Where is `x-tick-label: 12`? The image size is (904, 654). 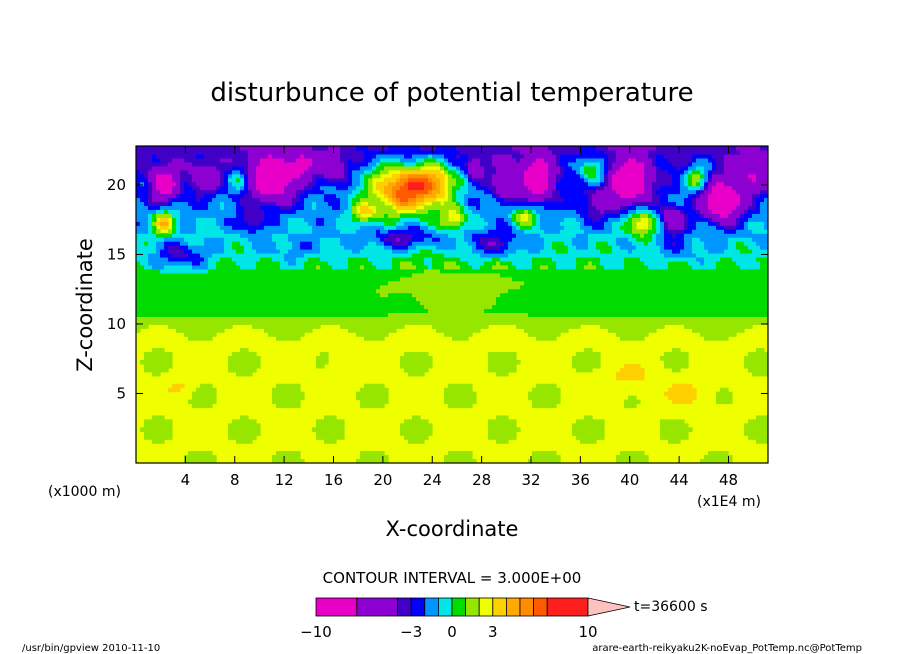 x-tick-label: 12 is located at coordinates (284, 480).